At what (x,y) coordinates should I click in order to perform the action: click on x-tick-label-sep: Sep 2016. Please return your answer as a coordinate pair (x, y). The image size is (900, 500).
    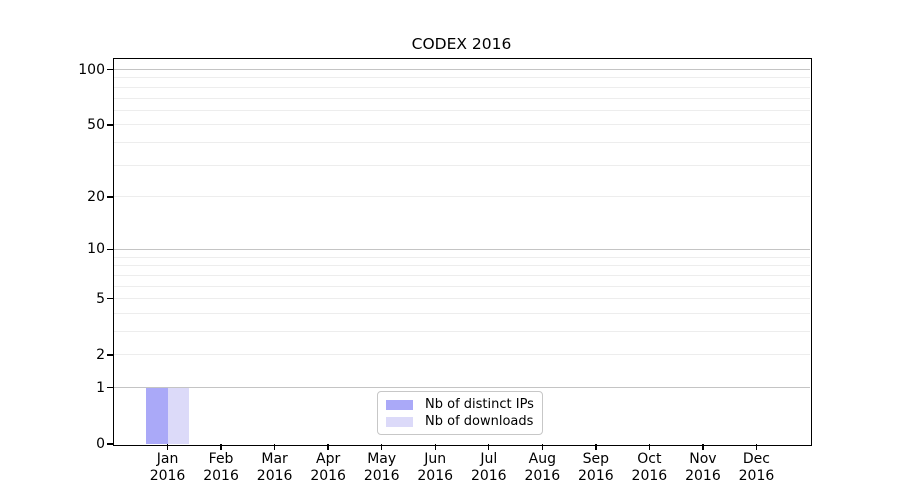
    Looking at the image, I should click on (596, 468).